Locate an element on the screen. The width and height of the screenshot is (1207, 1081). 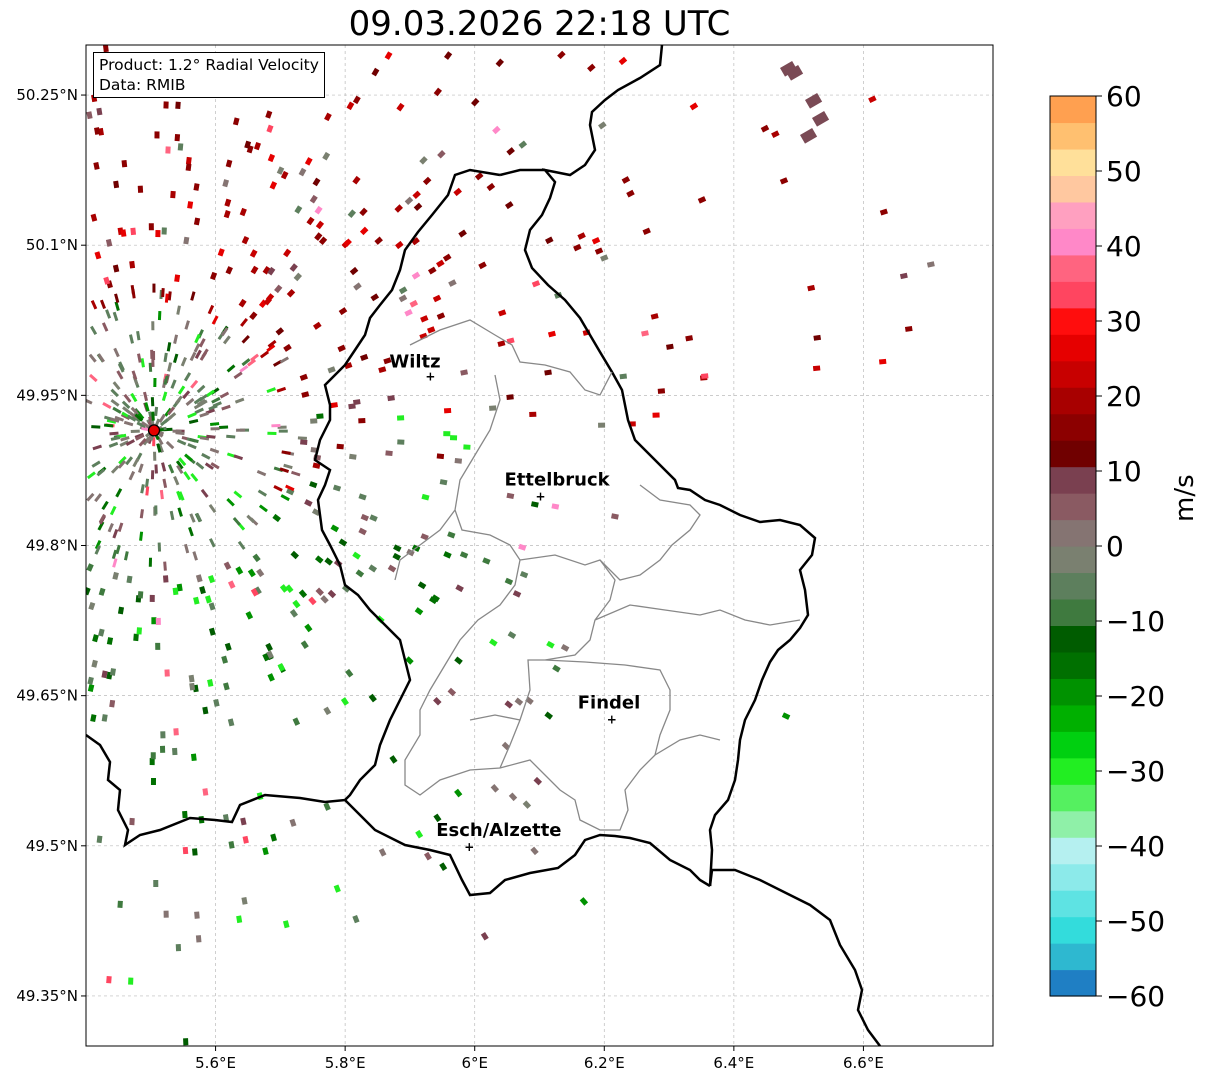
colorbar-tick-label: 10 is located at coordinates (1124, 471).